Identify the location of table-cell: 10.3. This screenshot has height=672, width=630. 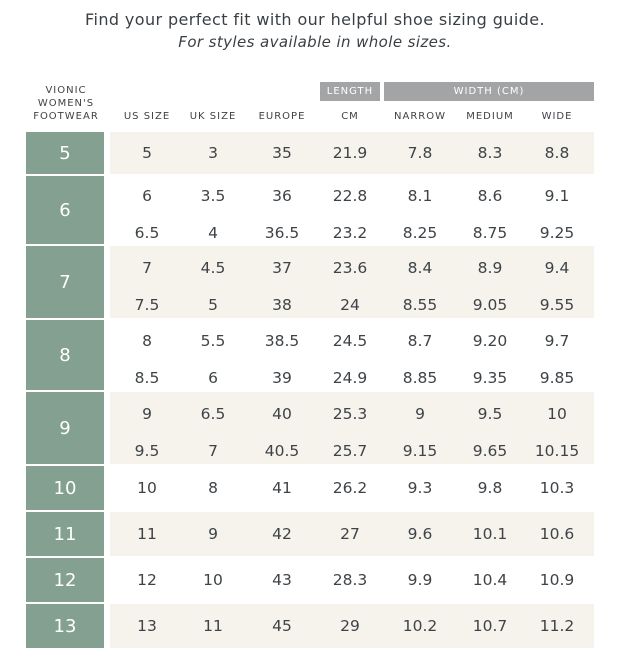
(557, 488).